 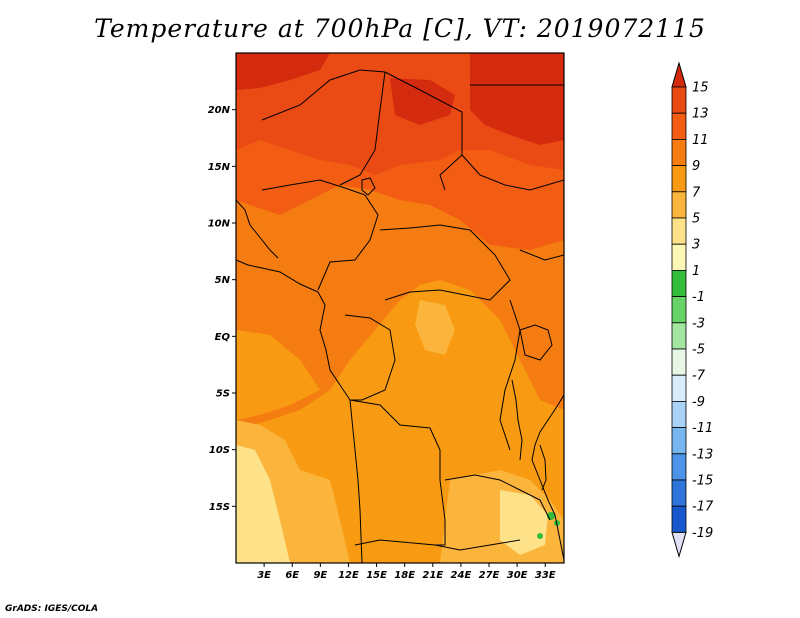 What do you see at coordinates (696, 219) in the screenshot?
I see `colorbar-label: 5` at bounding box center [696, 219].